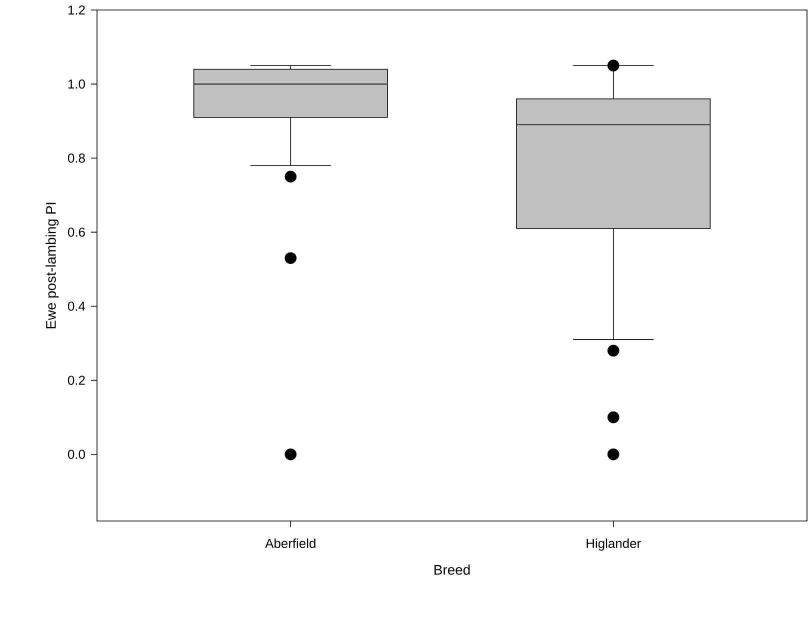 Image resolution: width=809 pixels, height=634 pixels. Describe the element at coordinates (76, 454) in the screenshot. I see `y-tick-label: 0.0` at that location.